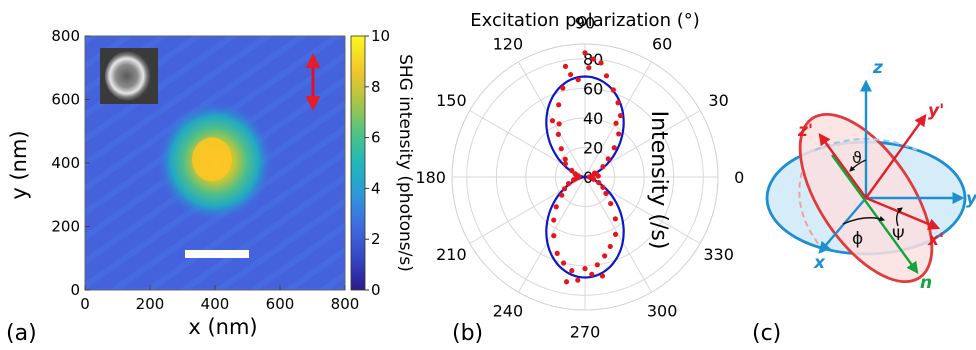 The width and height of the screenshot is (976, 350). I want to click on colorbar-tick-label: 4, so click(376, 188).